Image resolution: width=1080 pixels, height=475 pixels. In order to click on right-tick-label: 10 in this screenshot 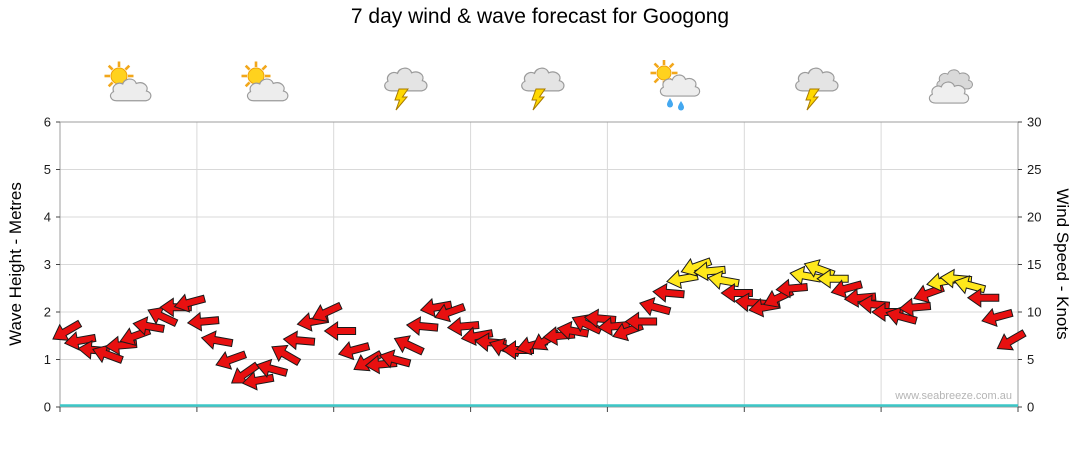, I will do `click(1034, 312)`.